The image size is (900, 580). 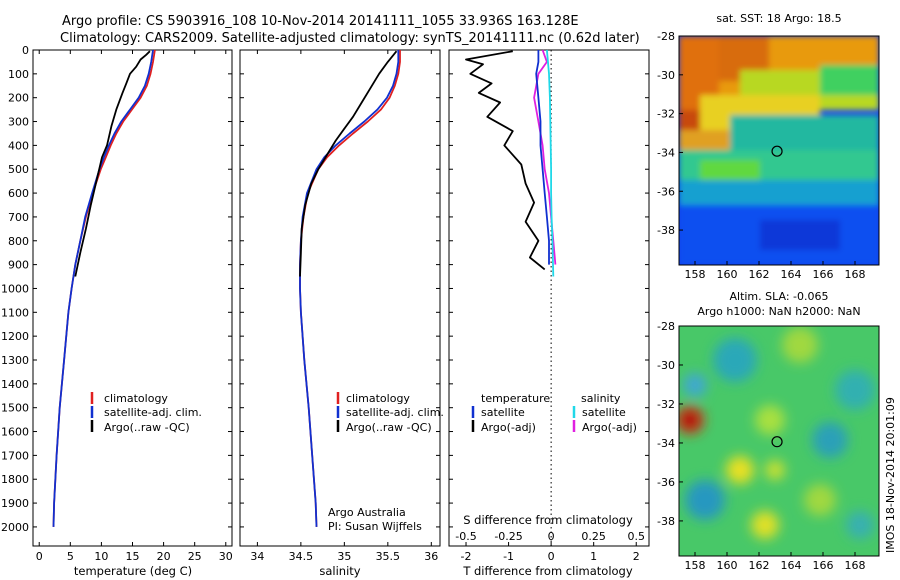 I want to click on y-tick-label: 1300, so click(x=15, y=360).